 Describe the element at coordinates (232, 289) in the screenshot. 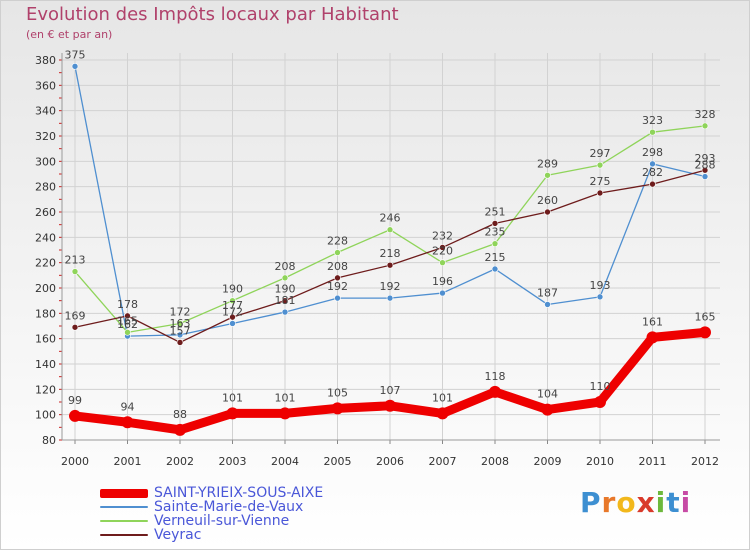

I see `data-label: 190` at that location.